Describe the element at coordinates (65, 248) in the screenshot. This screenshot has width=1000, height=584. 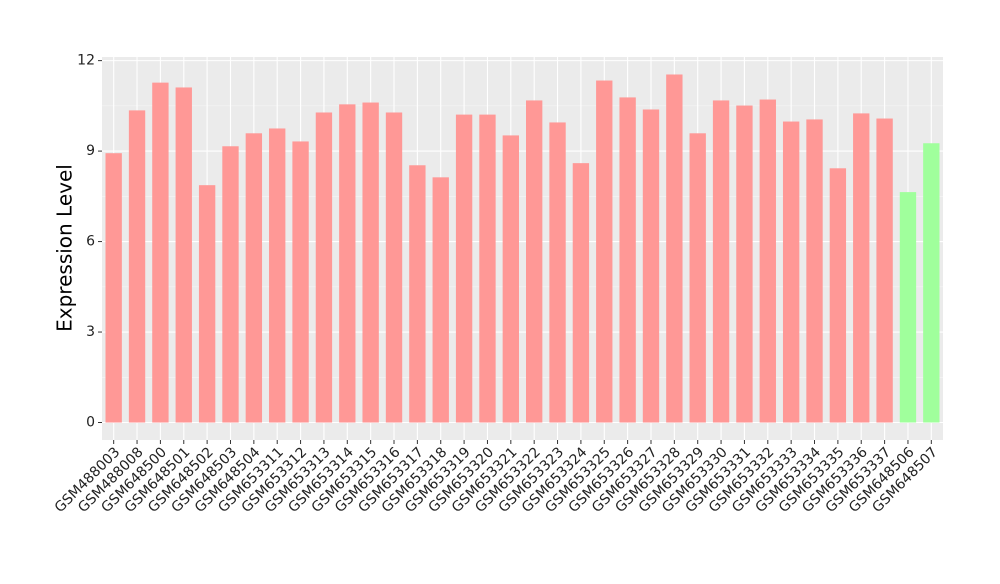
I see `y-axis-title: Expression Level` at that location.